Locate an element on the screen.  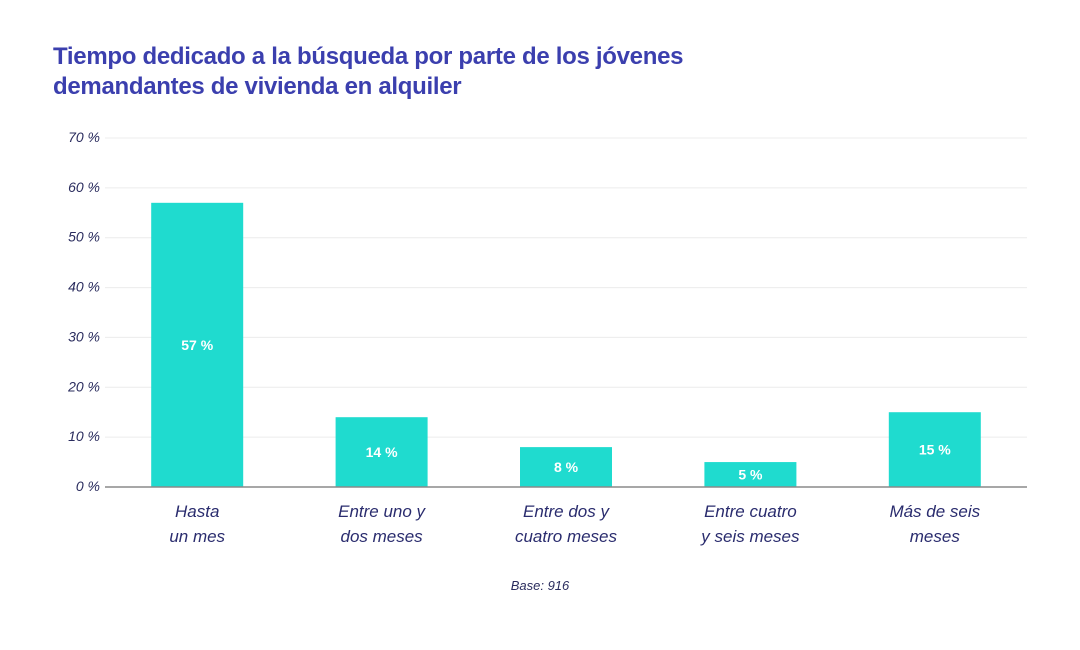
data-label: 8 % is located at coordinates (566, 467).